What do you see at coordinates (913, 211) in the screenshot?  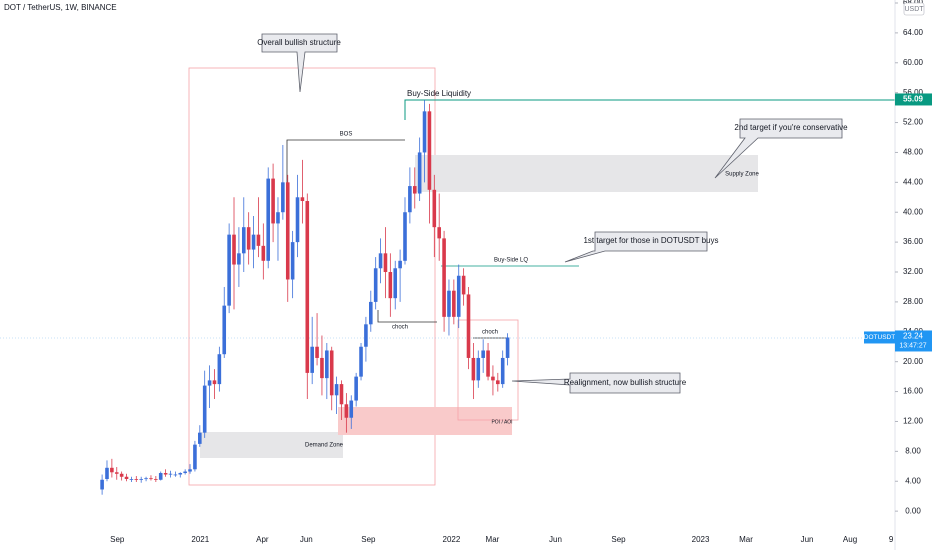 I see `y-tick-label: 40.00` at bounding box center [913, 211].